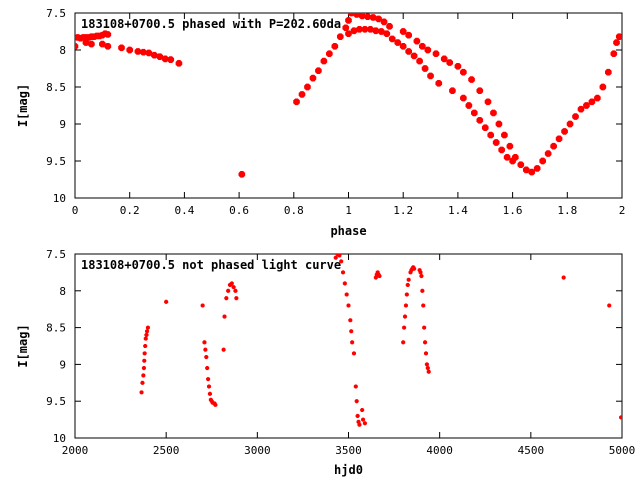  I want to click on phased-x-tick-label: 0.4, so click(184, 210).